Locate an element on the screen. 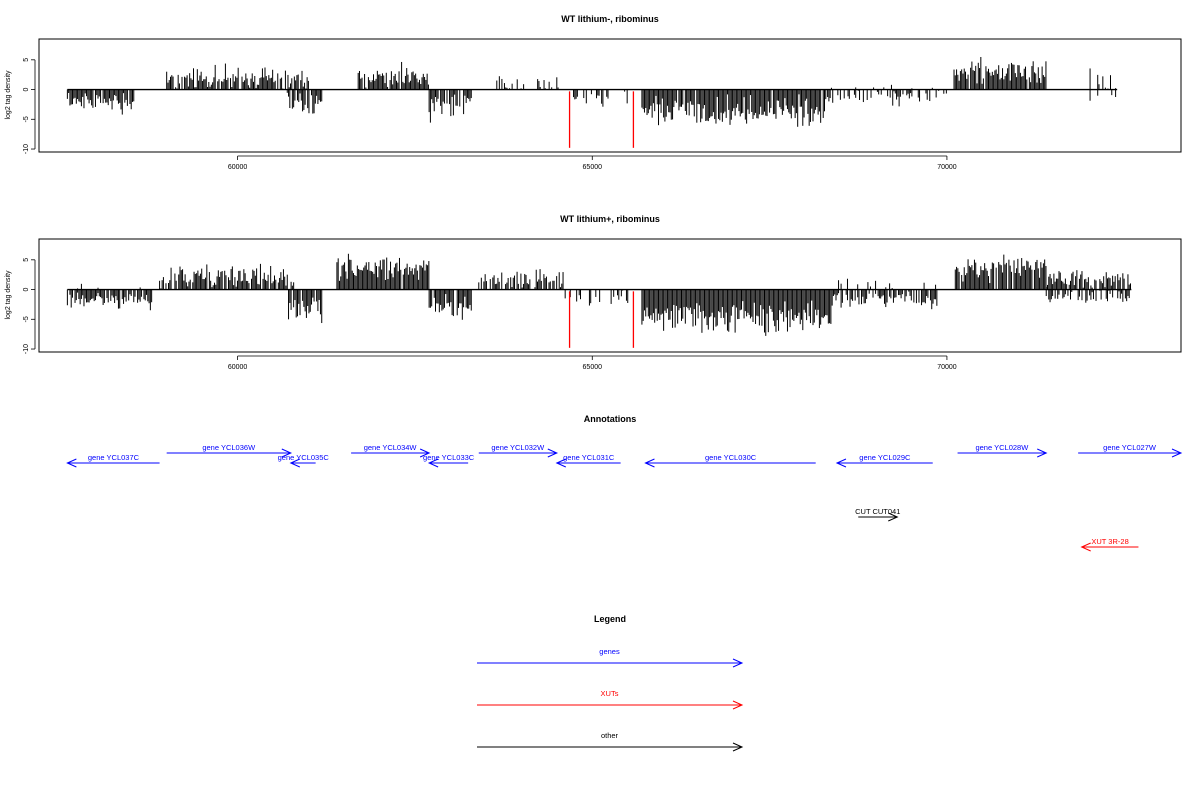 The height and width of the screenshot is (800, 1200). feature-label: gene YCL033C is located at coordinates (449, 457).